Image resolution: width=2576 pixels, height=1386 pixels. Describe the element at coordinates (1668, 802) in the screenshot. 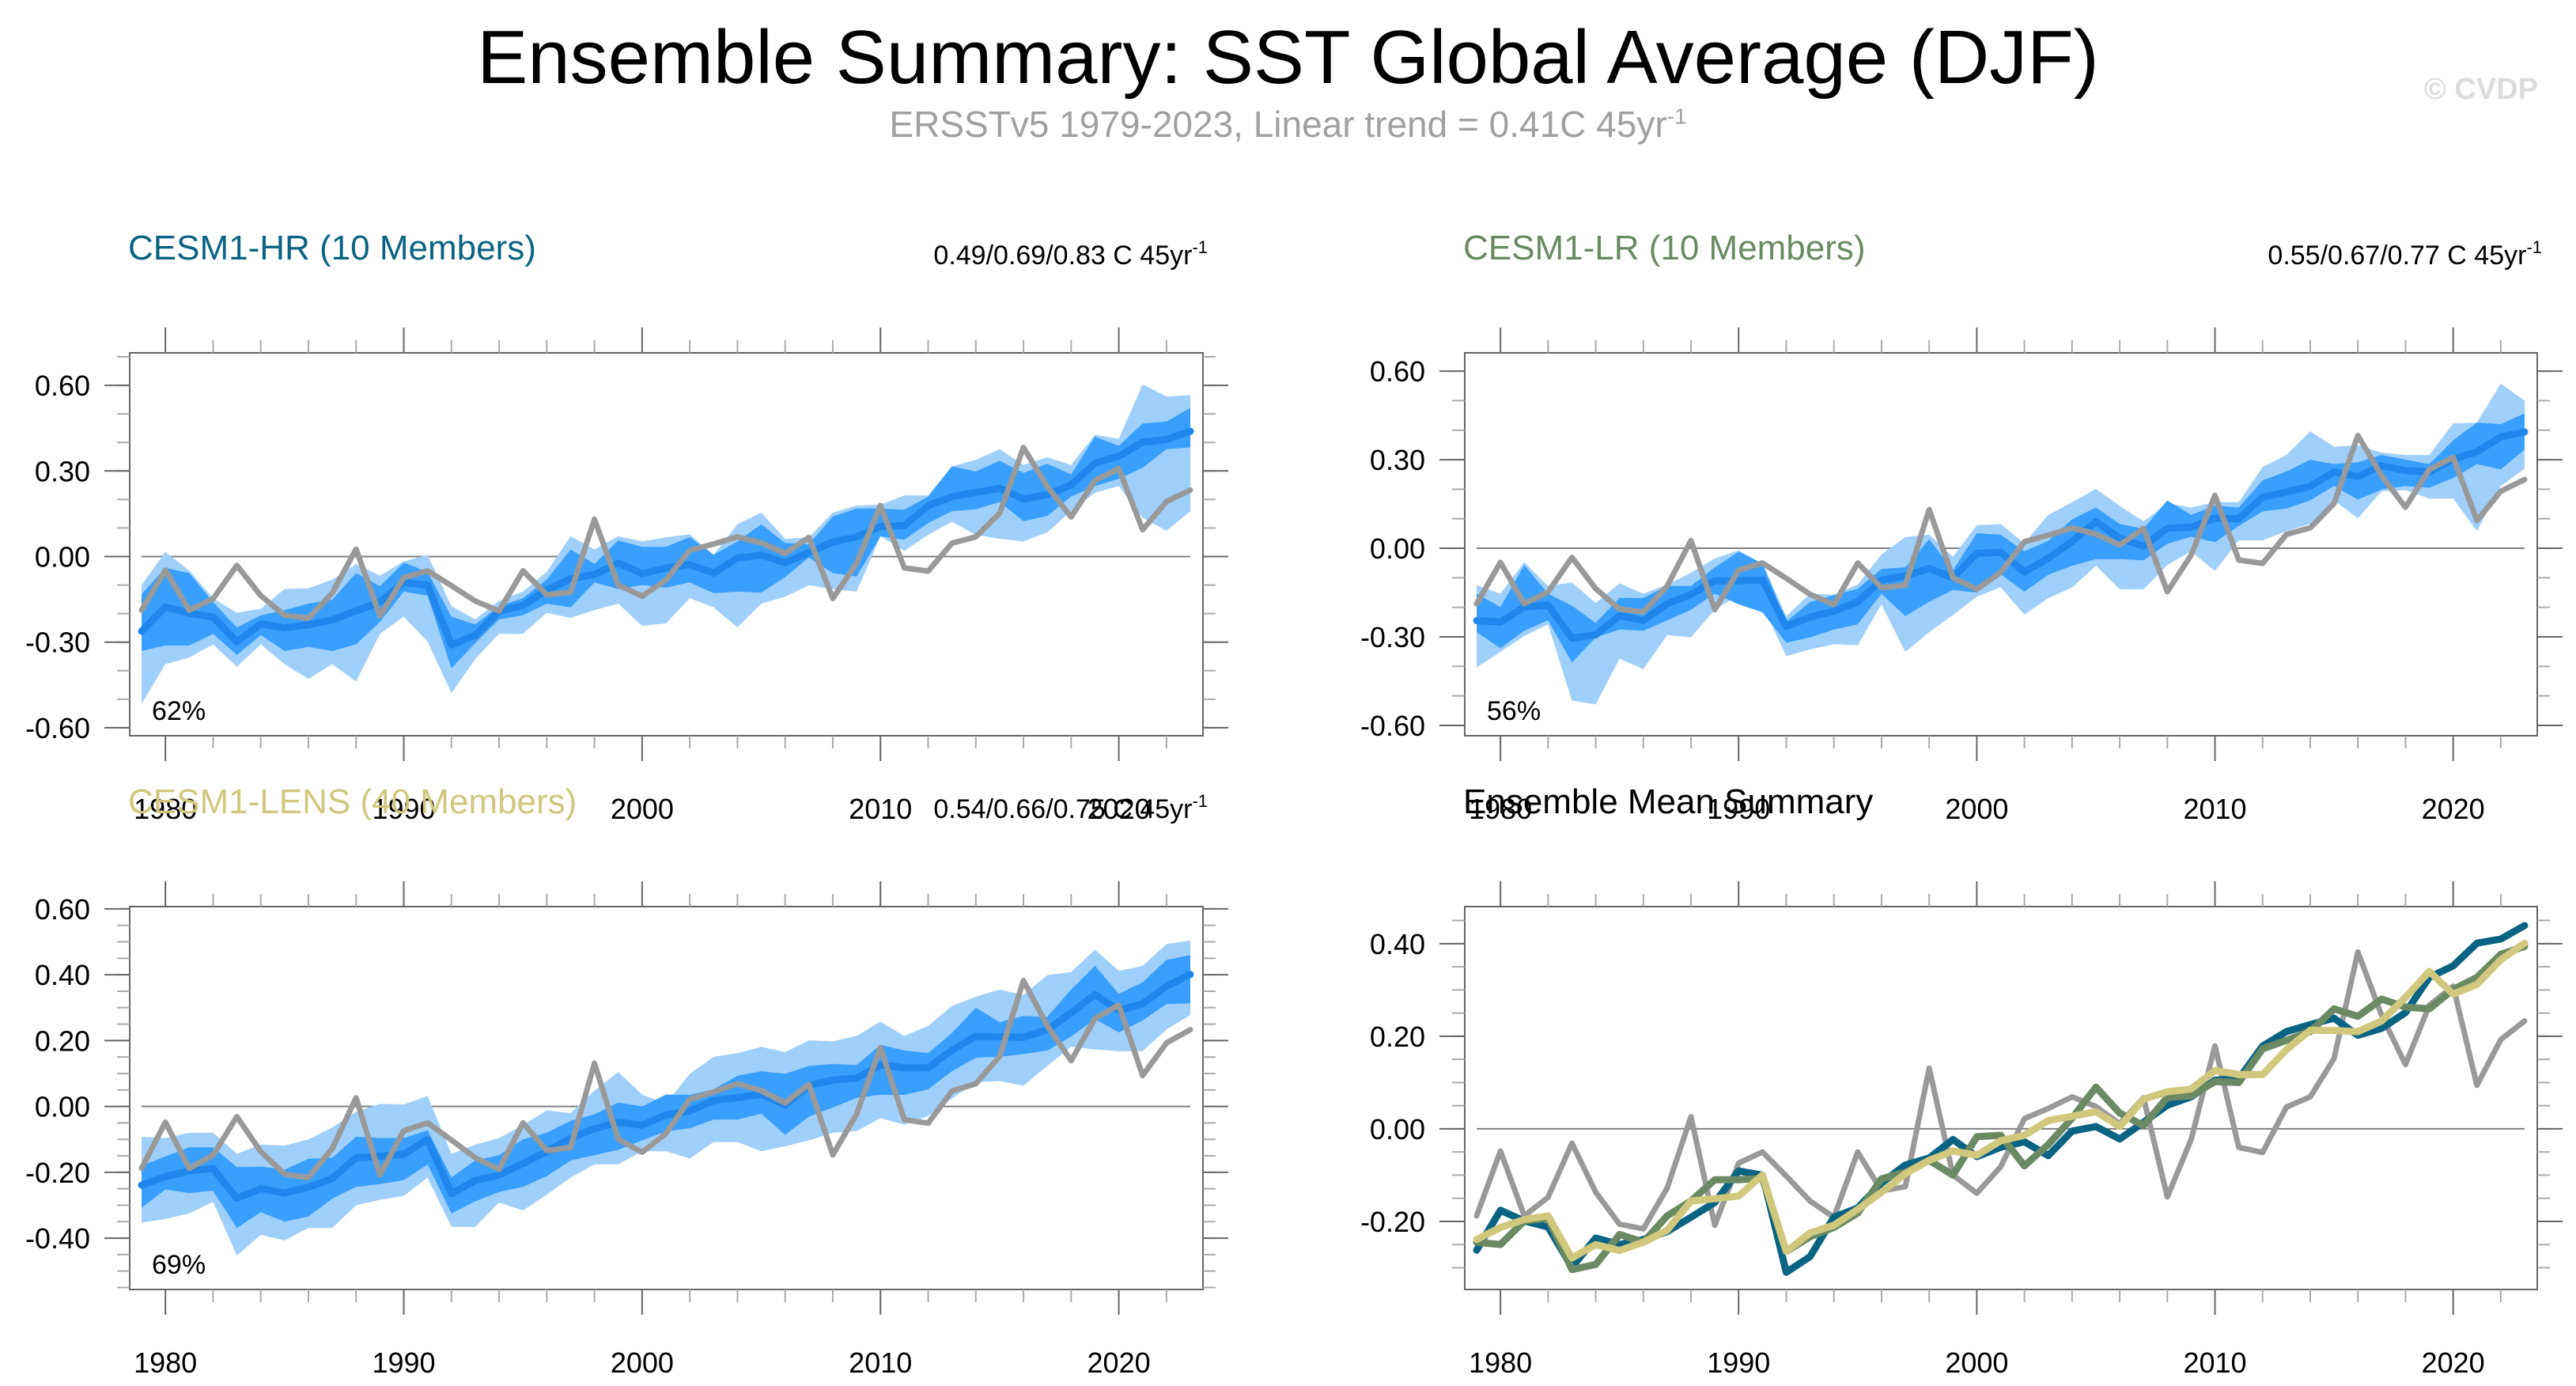

I see `panel-title: Ensemble Mean Summary` at that location.